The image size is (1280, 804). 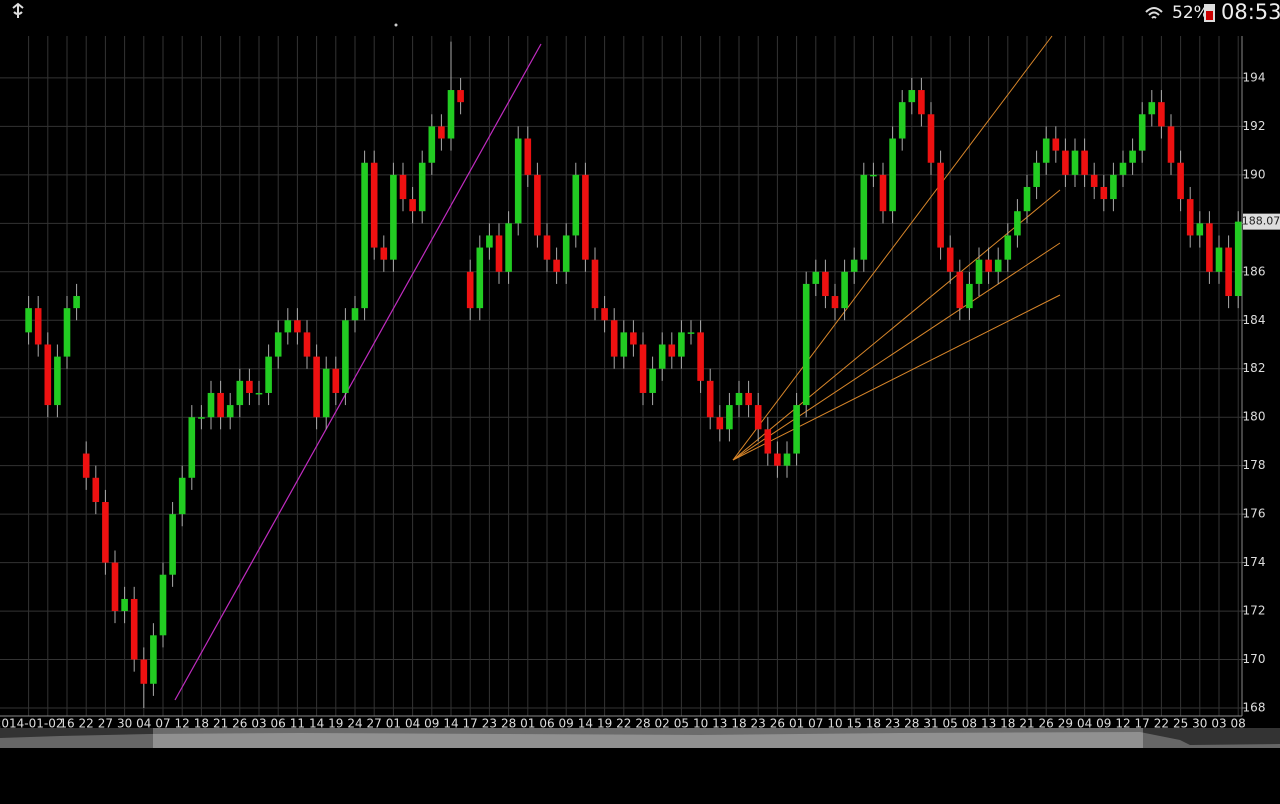 I want to click on x-tick-label: 25, so click(x=1180, y=724).